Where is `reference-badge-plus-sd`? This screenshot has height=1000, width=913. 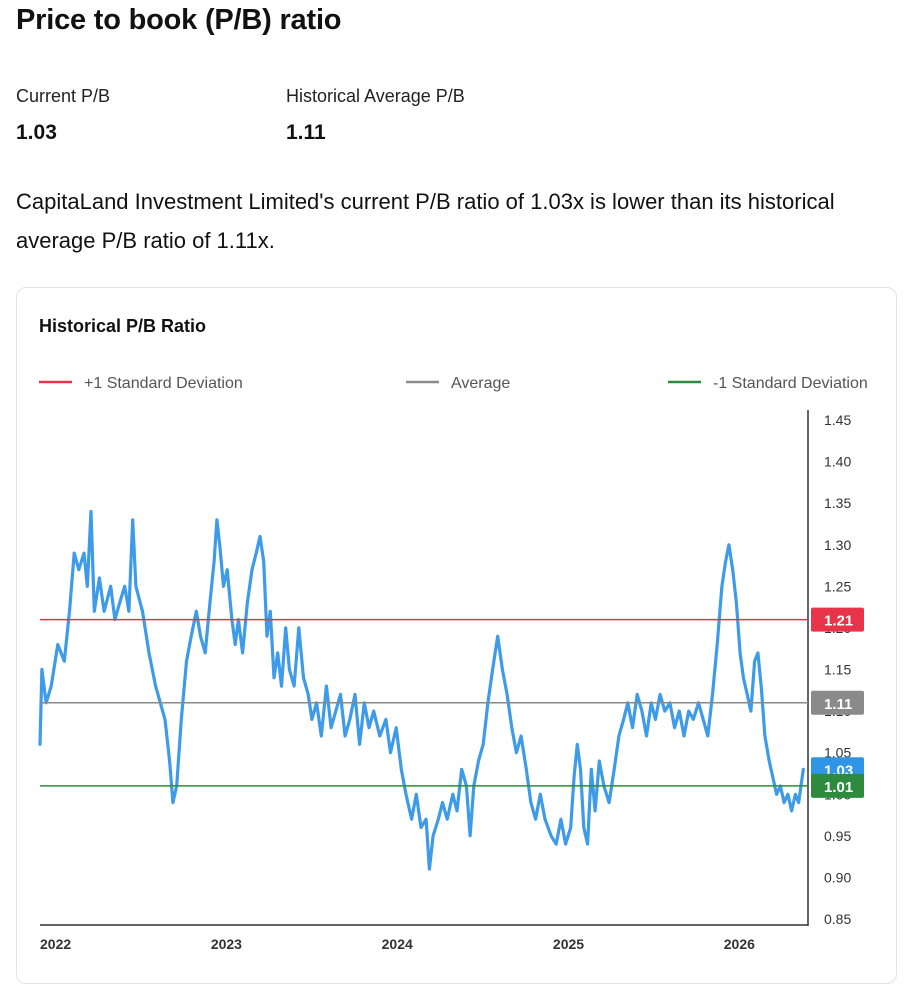 reference-badge-plus-sd is located at coordinates (837, 619).